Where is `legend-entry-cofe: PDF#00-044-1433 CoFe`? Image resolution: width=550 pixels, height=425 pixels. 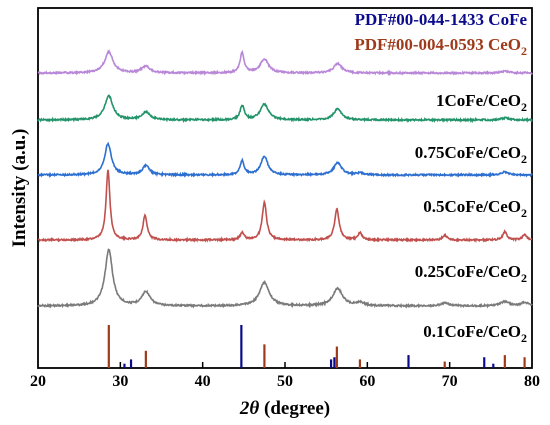 legend-entry-cofe: PDF#00-044-1433 CoFe is located at coordinates (441, 19).